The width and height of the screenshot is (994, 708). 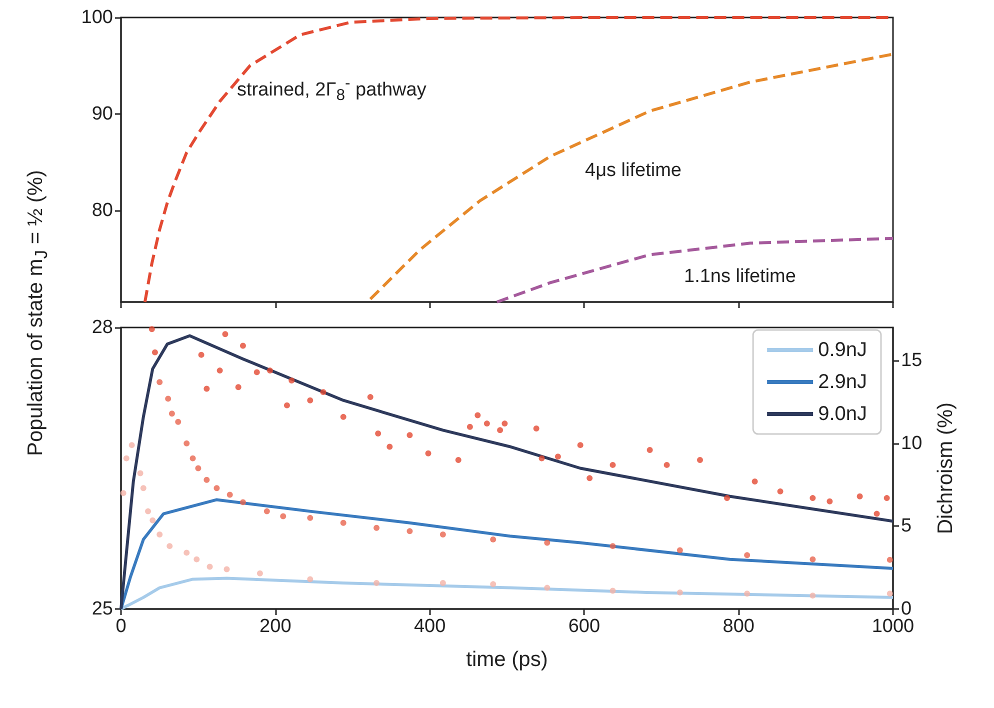 What do you see at coordinates (102, 327) in the screenshot?
I see `y-tick-label: 28` at bounding box center [102, 327].